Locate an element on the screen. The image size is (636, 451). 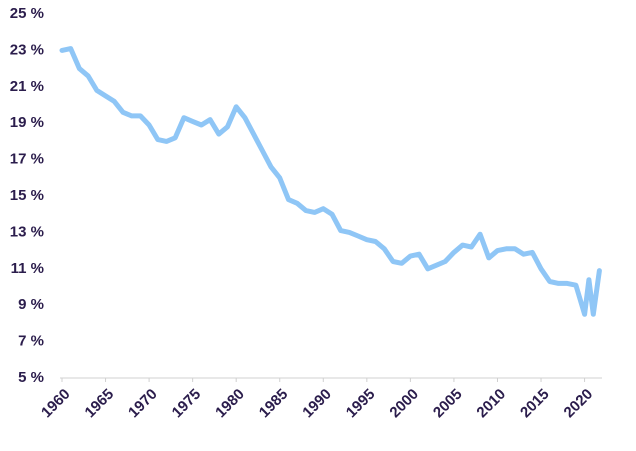
y-tick-label: 5 % is located at coordinates (31, 377).